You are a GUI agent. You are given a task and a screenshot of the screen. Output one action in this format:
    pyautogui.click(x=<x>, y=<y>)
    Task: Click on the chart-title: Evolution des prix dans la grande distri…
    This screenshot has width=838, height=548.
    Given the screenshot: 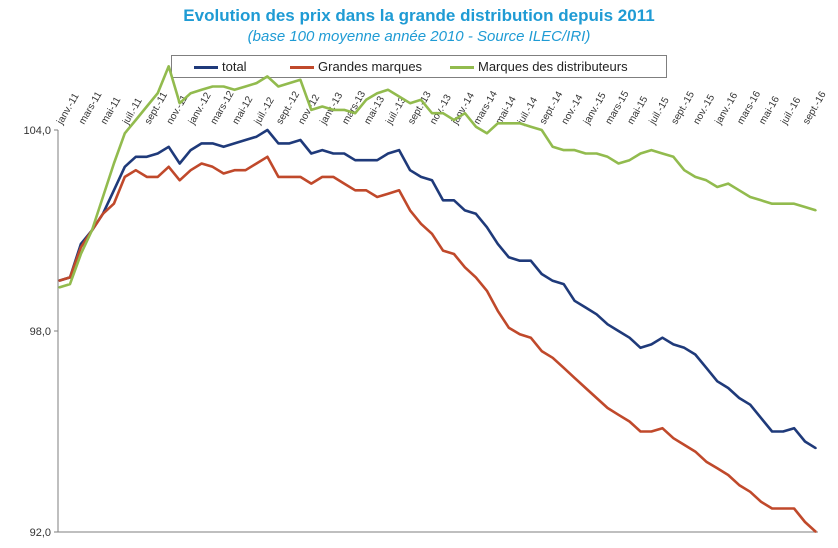 What is the action you would take?
    pyautogui.click(x=419, y=15)
    